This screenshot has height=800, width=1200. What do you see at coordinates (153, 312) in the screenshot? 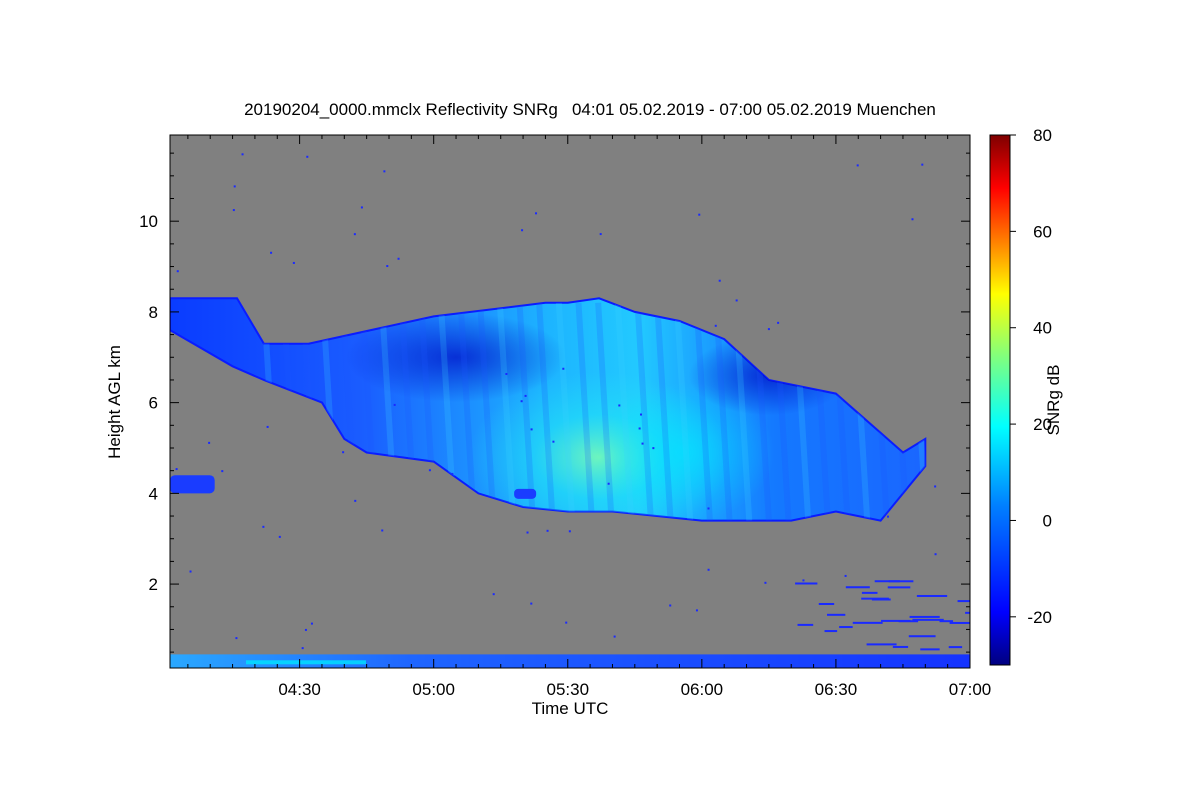
I see `y-tick-label: 8` at bounding box center [153, 312].